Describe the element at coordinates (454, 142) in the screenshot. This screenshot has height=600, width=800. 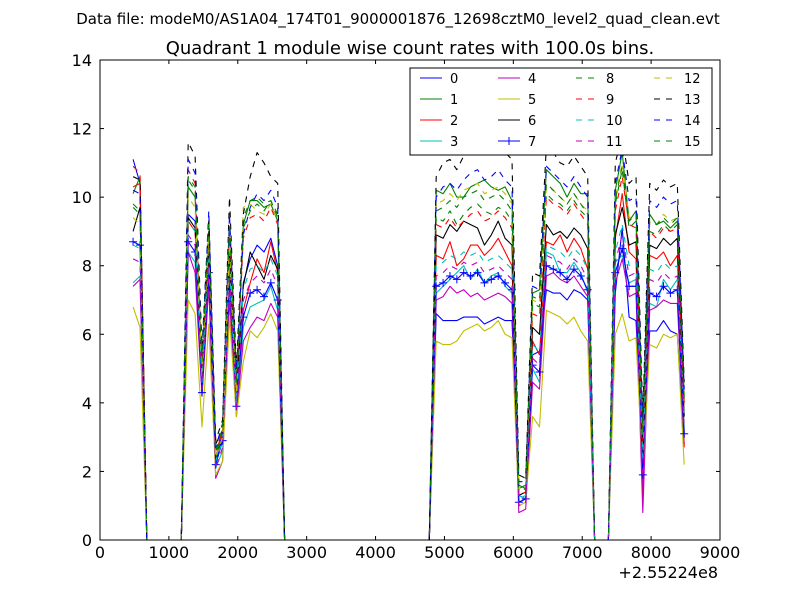
I see `legend-label-3: 3` at that location.